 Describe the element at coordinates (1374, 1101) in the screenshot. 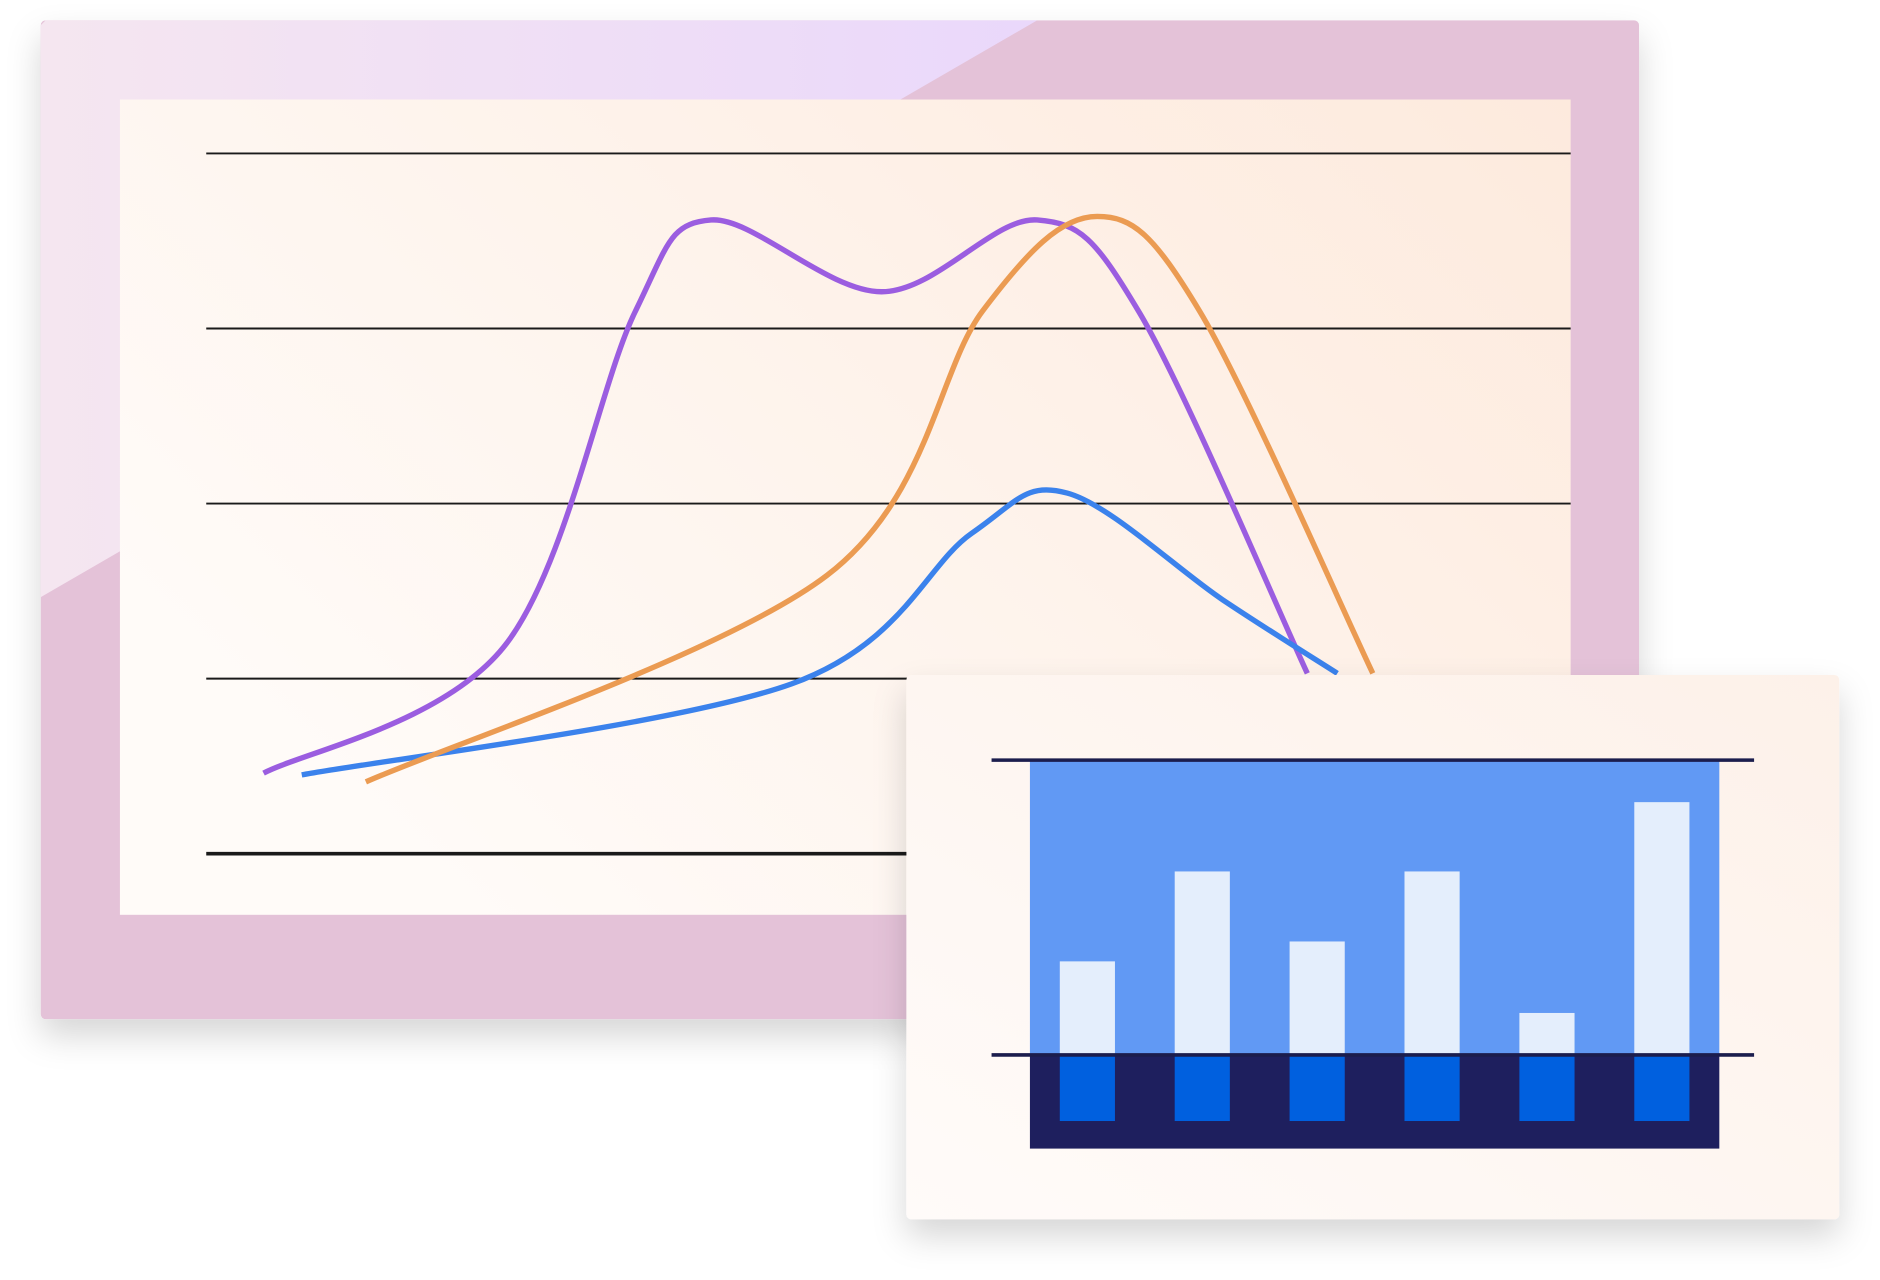

I see `plot-base` at that location.